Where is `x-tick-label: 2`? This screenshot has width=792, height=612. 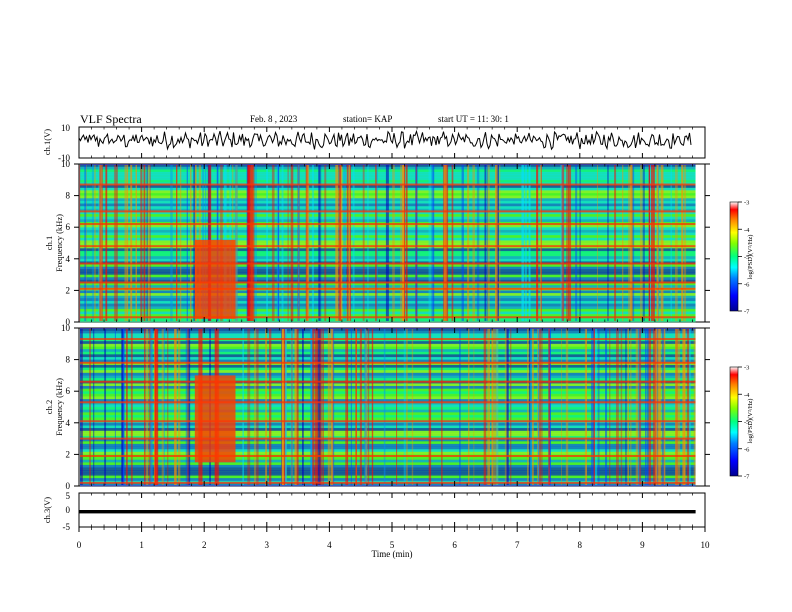
x-tick-label: 2 is located at coordinates (204, 545).